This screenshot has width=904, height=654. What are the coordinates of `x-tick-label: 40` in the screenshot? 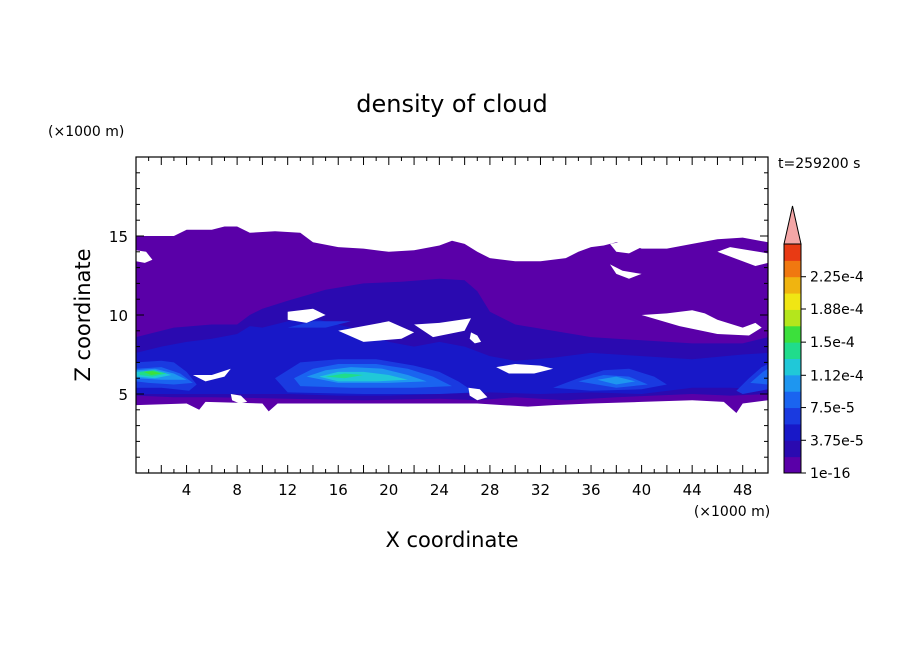 It's located at (641, 490).